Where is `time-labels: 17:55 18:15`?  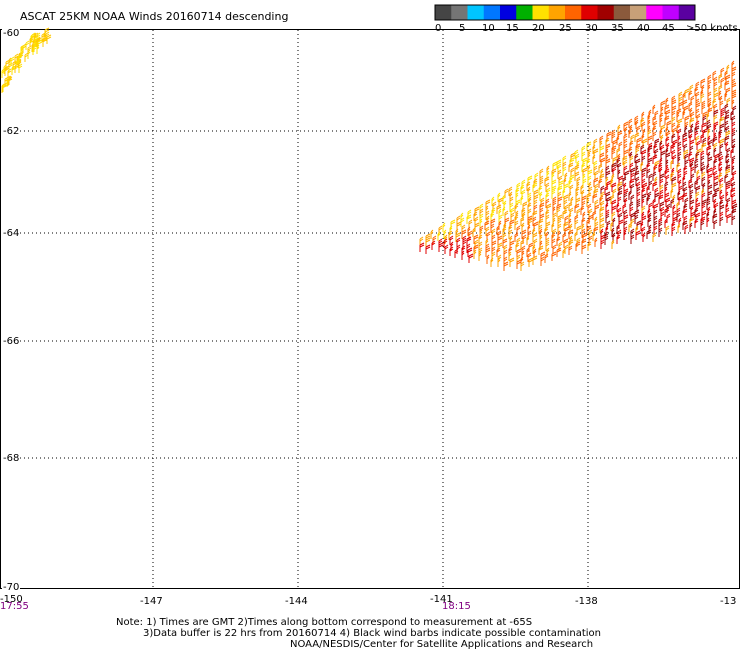
time-labels: 17:55 18:15 is located at coordinates (235, 606).